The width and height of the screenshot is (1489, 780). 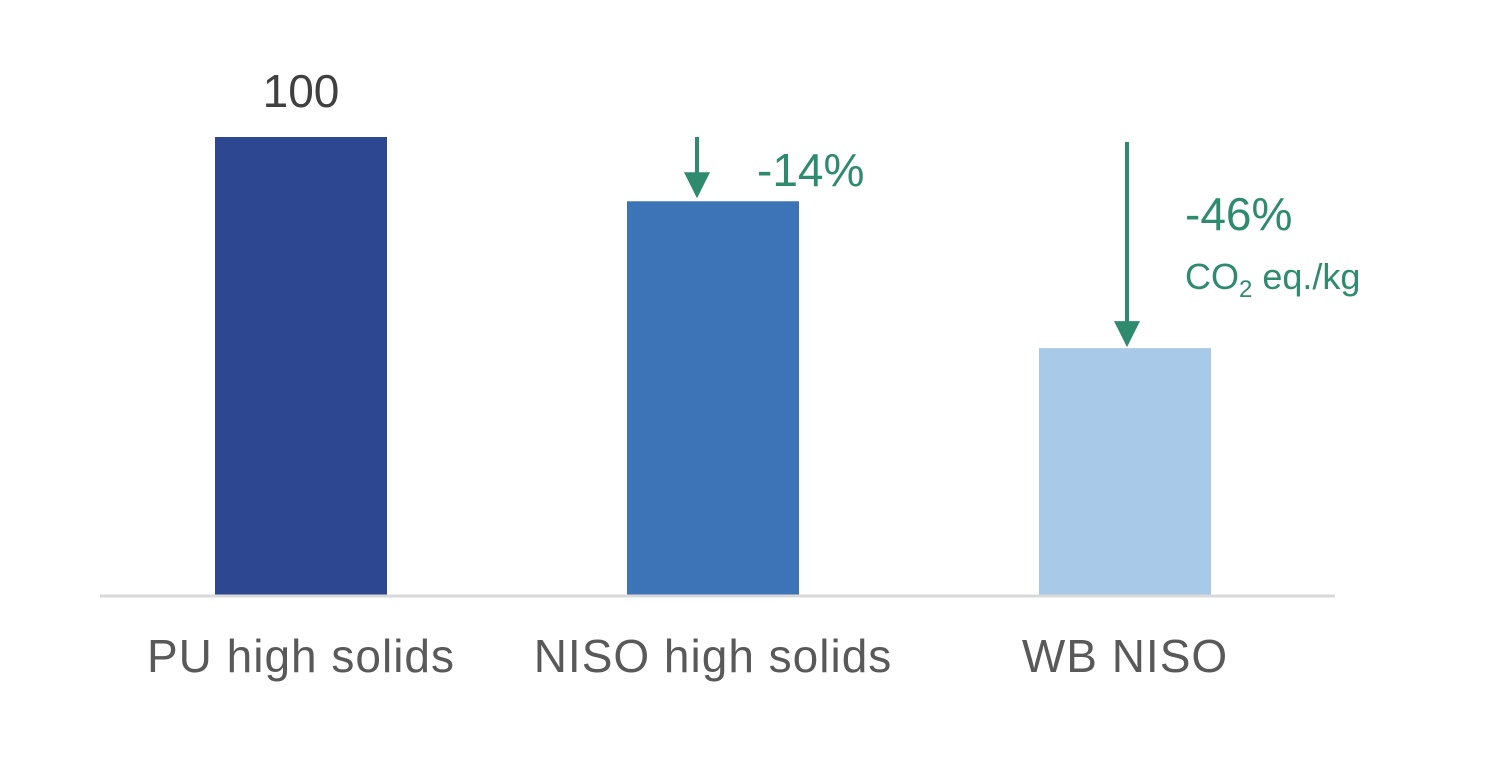 What do you see at coordinates (1245, 289) in the screenshot?
I see `unit-label-subscript: 2` at bounding box center [1245, 289].